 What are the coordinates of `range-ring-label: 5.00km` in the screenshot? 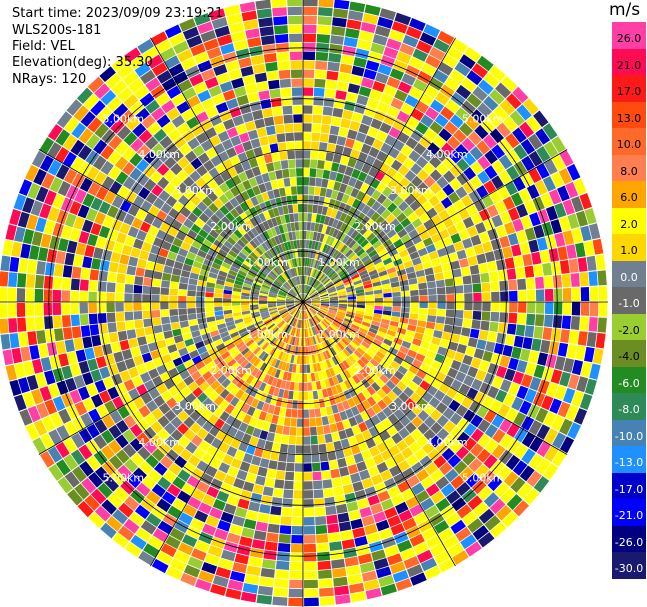 It's located at (124, 478).